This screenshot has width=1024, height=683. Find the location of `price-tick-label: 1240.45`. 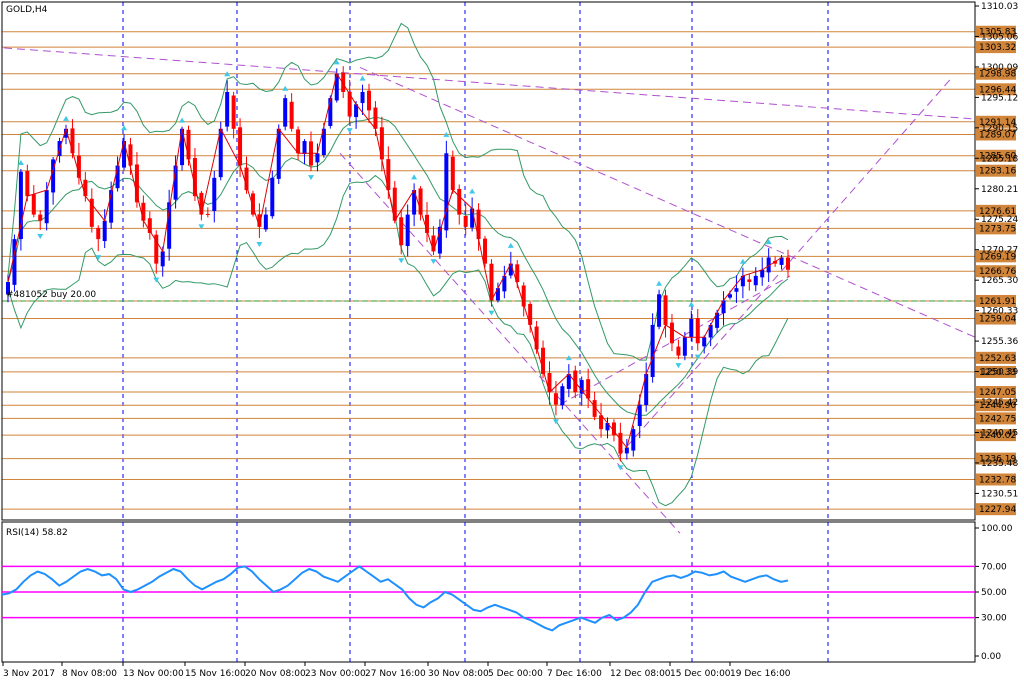

price-tick-label: 1240.45 is located at coordinates (999, 433).